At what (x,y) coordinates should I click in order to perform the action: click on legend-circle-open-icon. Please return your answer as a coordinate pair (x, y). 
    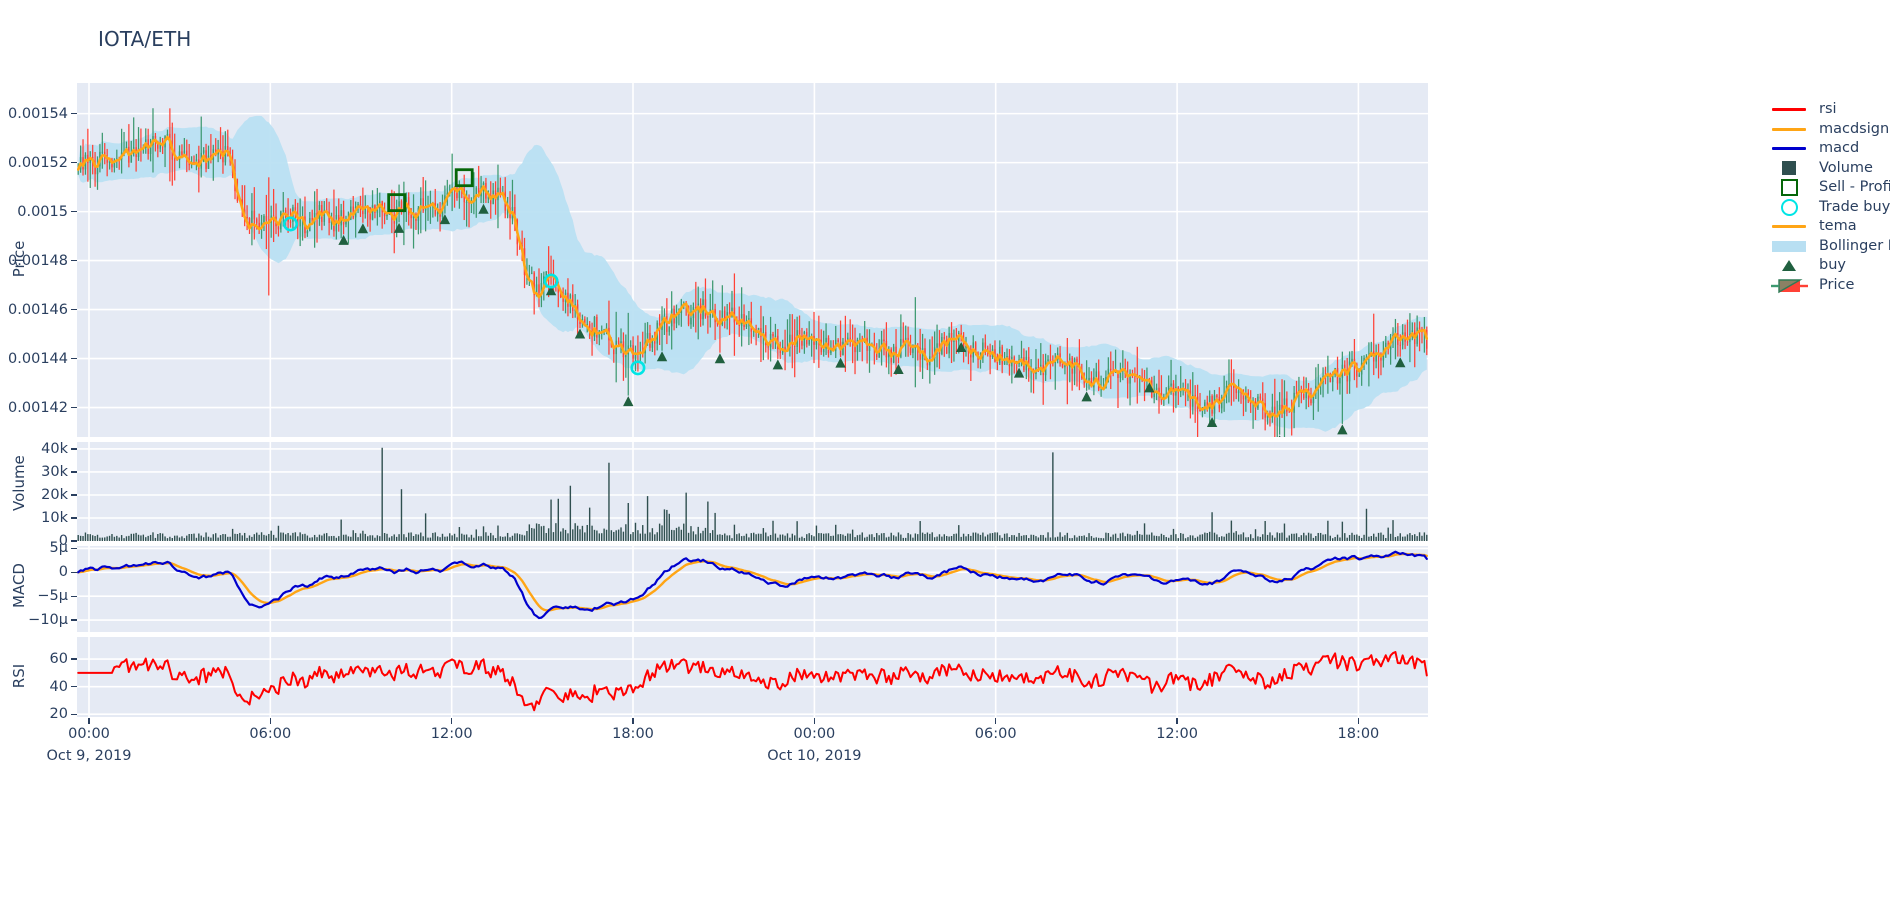
    Looking at the image, I should click on (1789, 207).